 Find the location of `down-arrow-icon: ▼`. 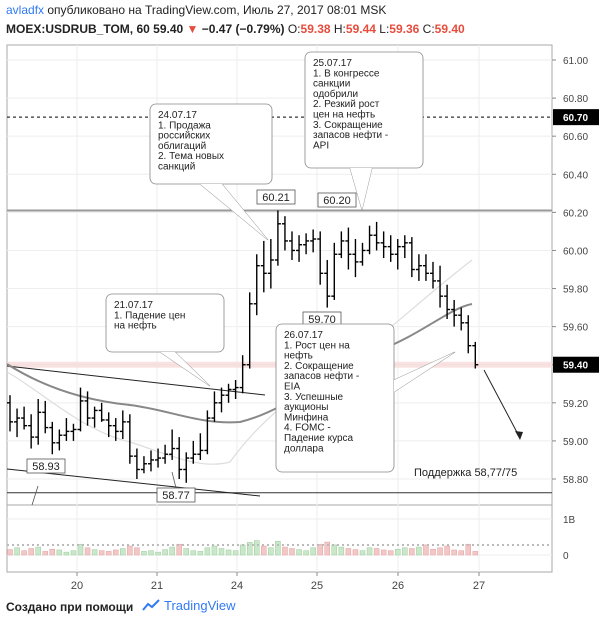

down-arrow-icon: ▼ is located at coordinates (192, 29).